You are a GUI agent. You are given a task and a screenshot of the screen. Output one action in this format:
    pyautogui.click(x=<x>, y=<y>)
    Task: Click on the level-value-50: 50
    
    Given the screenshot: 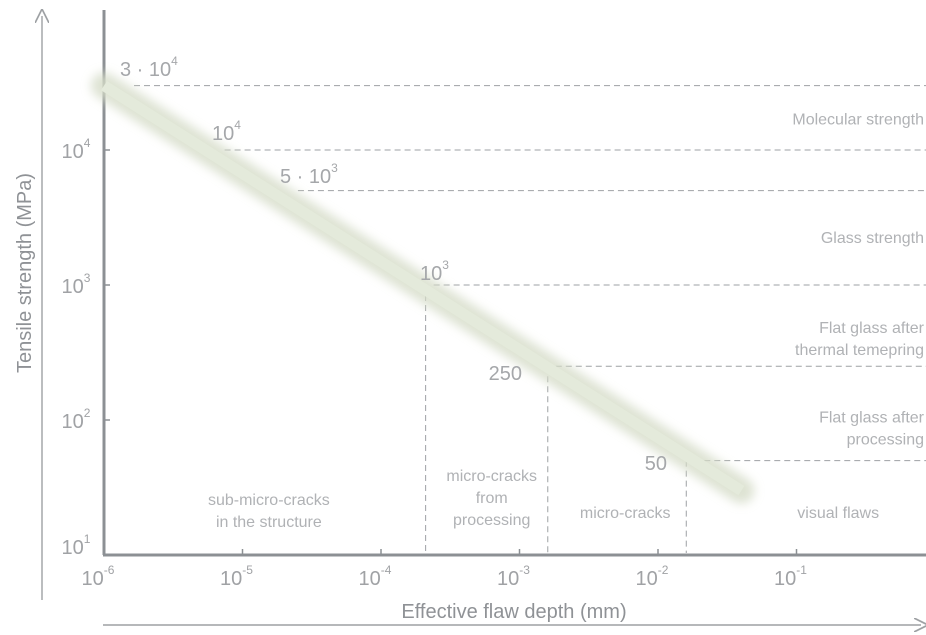 What is the action you would take?
    pyautogui.click(x=656, y=464)
    